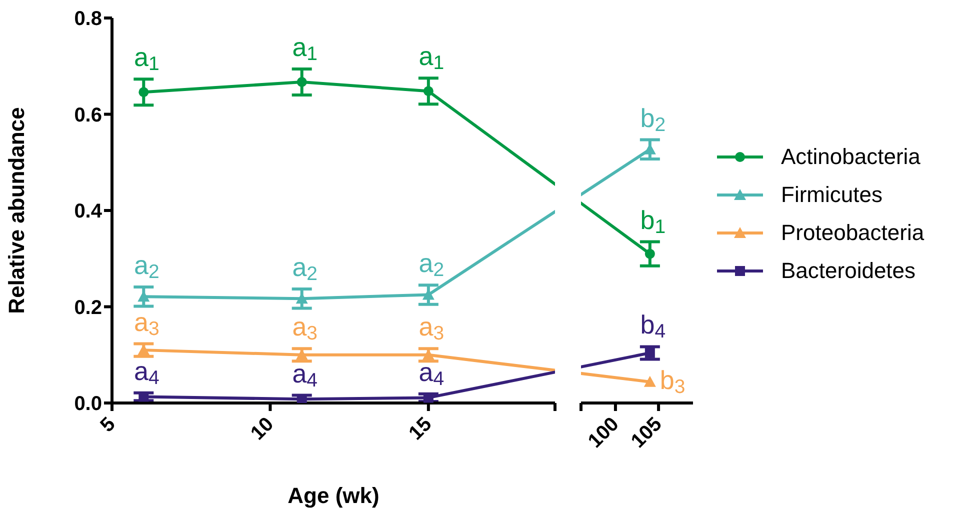 The image size is (974, 521). I want to click on y-tick-label: 0.8, so click(88, 19).